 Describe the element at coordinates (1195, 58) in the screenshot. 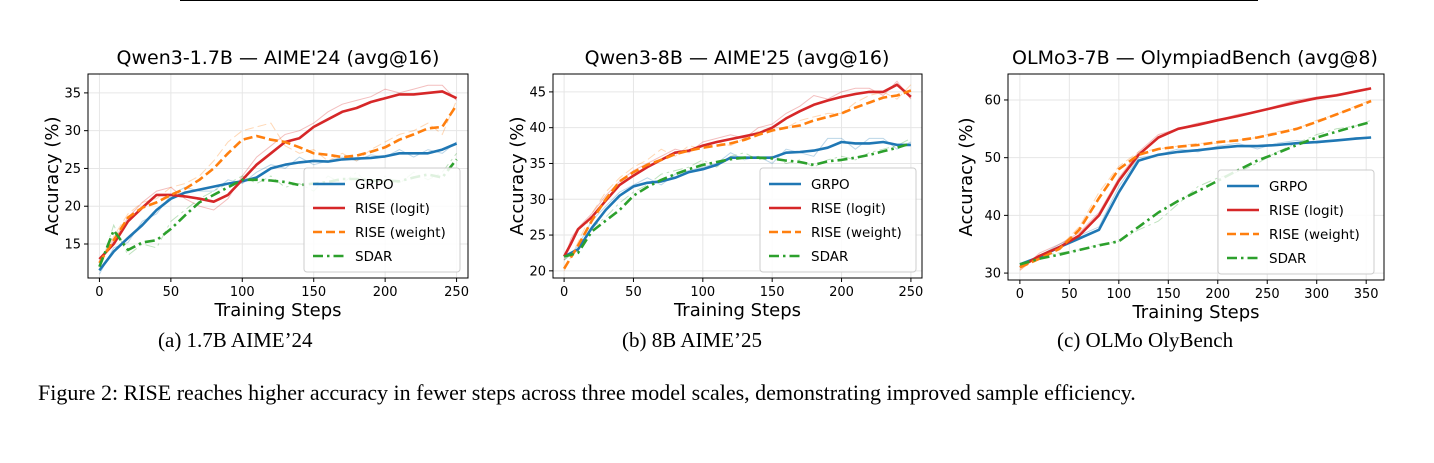

I see `chart-title: OLMo3-7B — OlympiadBench (avg@8)` at that location.